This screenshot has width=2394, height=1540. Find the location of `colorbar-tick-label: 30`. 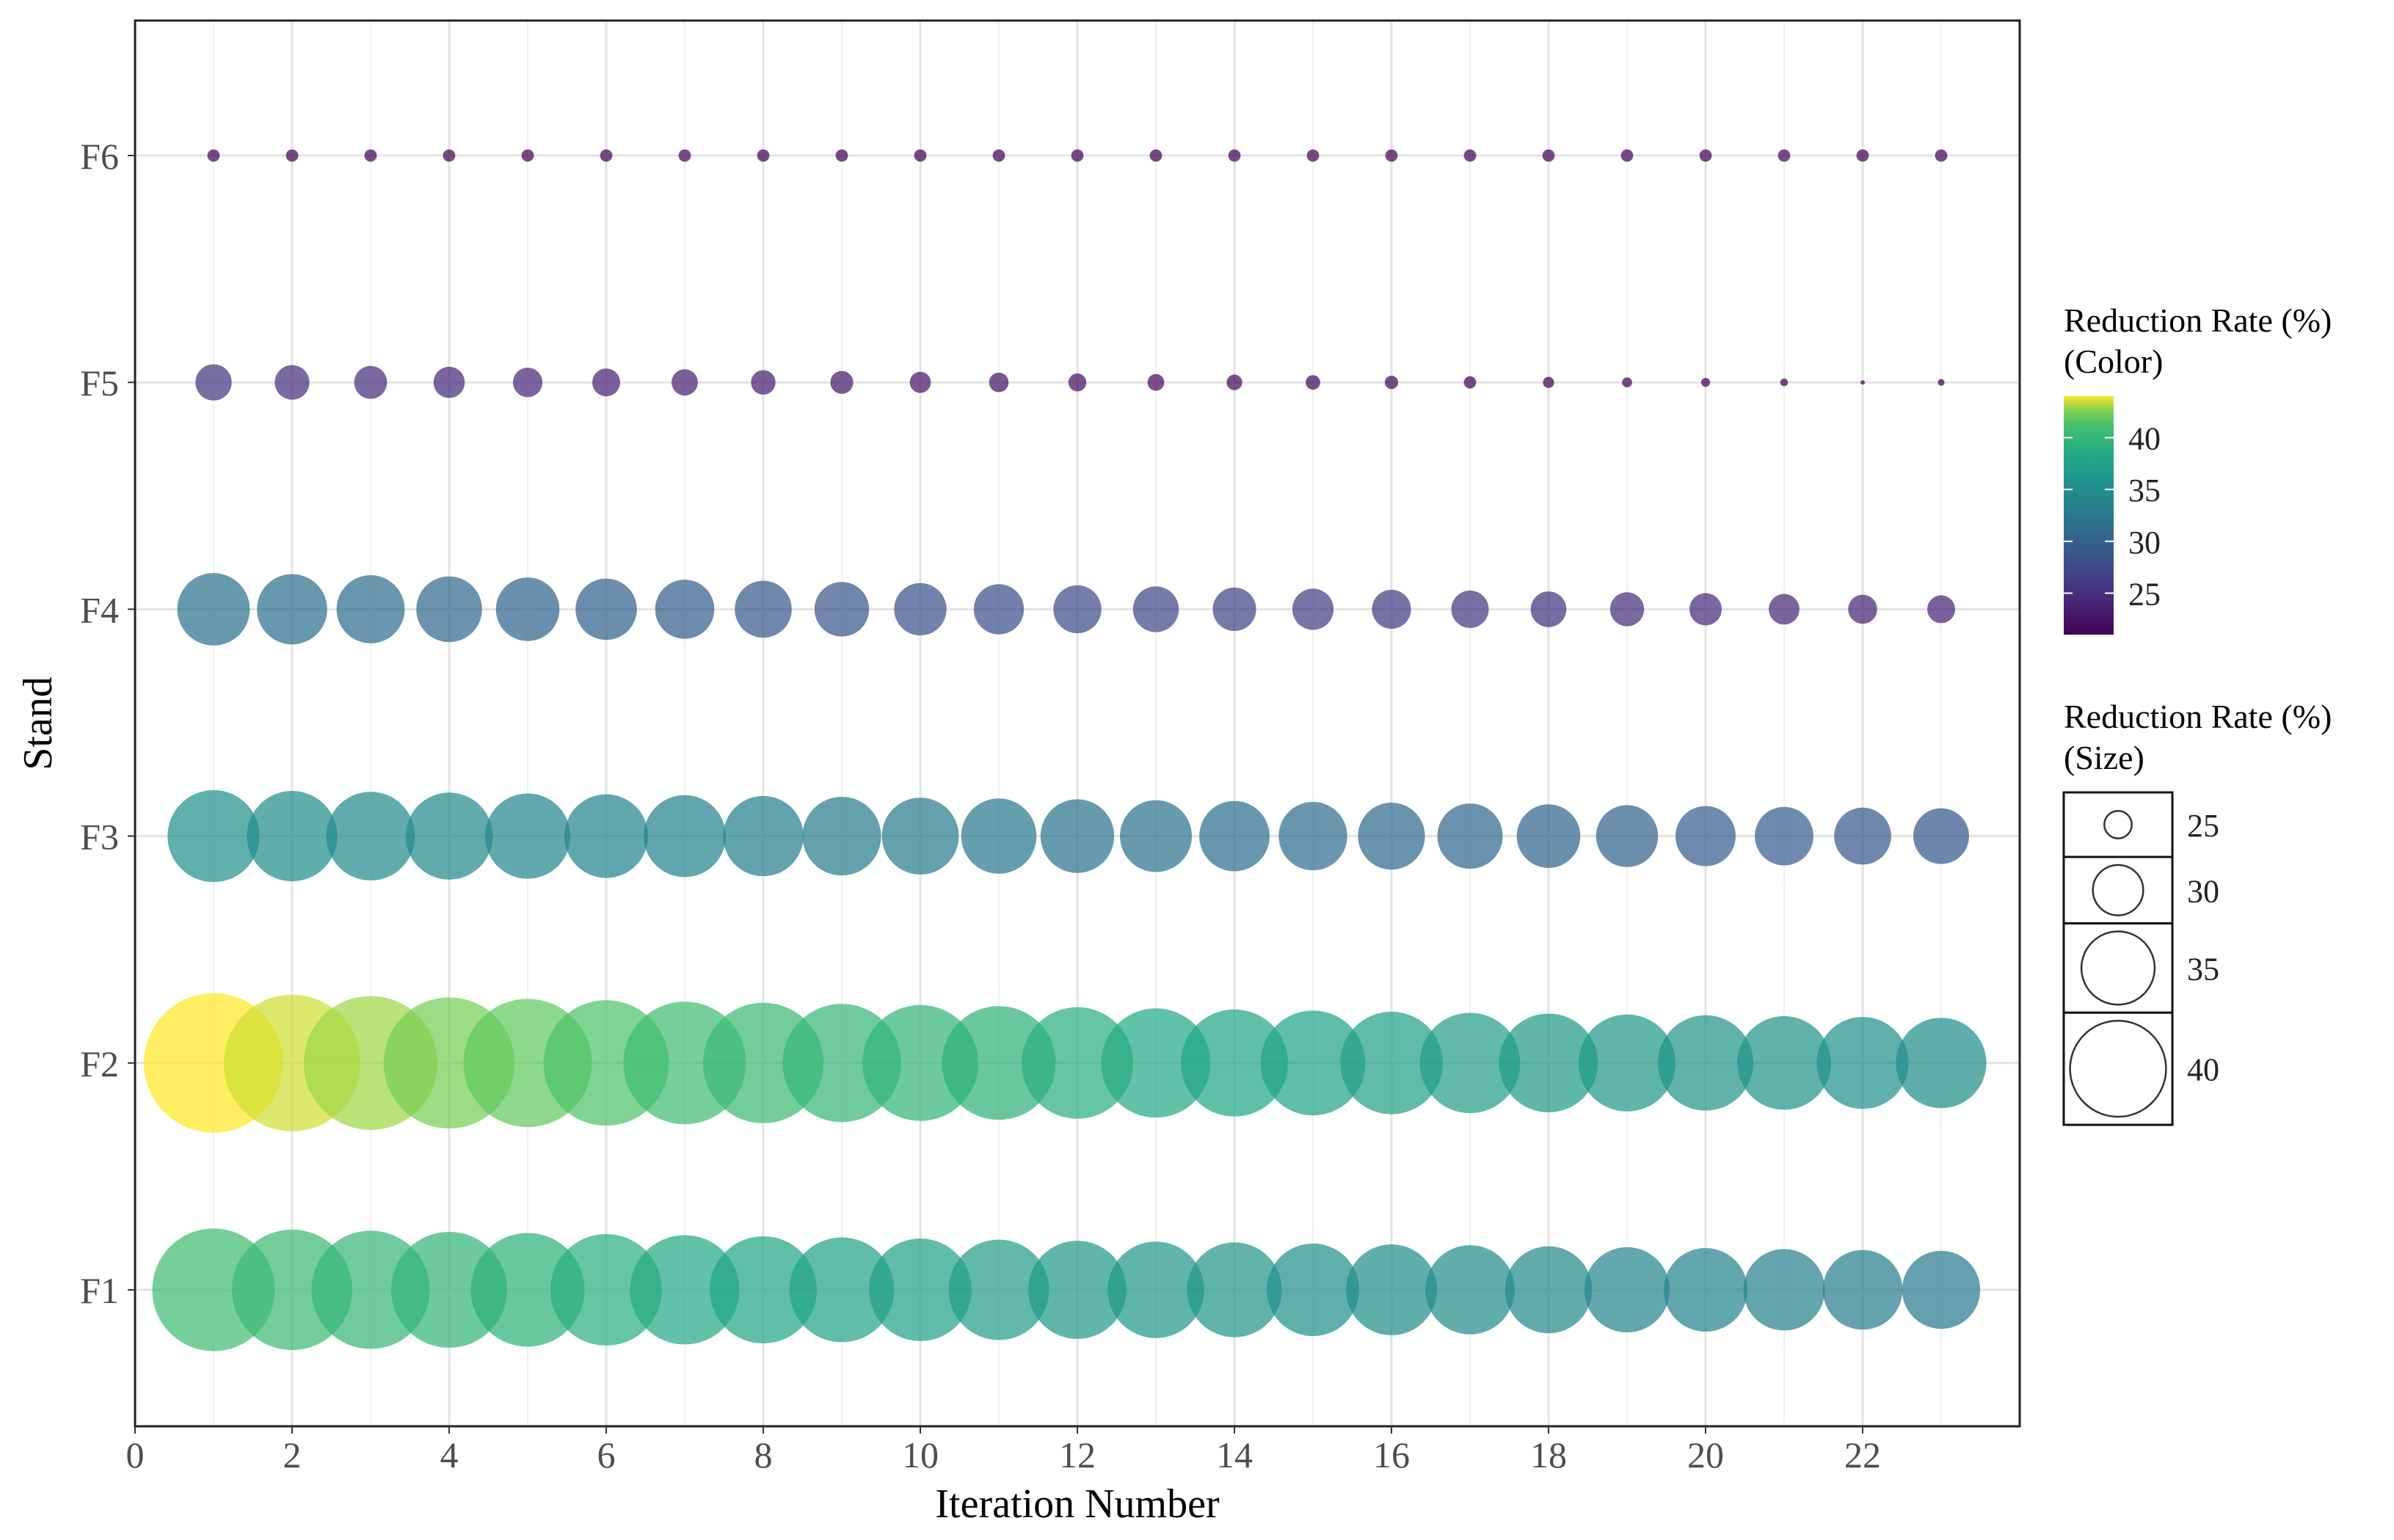

colorbar-tick-label: 30 is located at coordinates (2144, 543).